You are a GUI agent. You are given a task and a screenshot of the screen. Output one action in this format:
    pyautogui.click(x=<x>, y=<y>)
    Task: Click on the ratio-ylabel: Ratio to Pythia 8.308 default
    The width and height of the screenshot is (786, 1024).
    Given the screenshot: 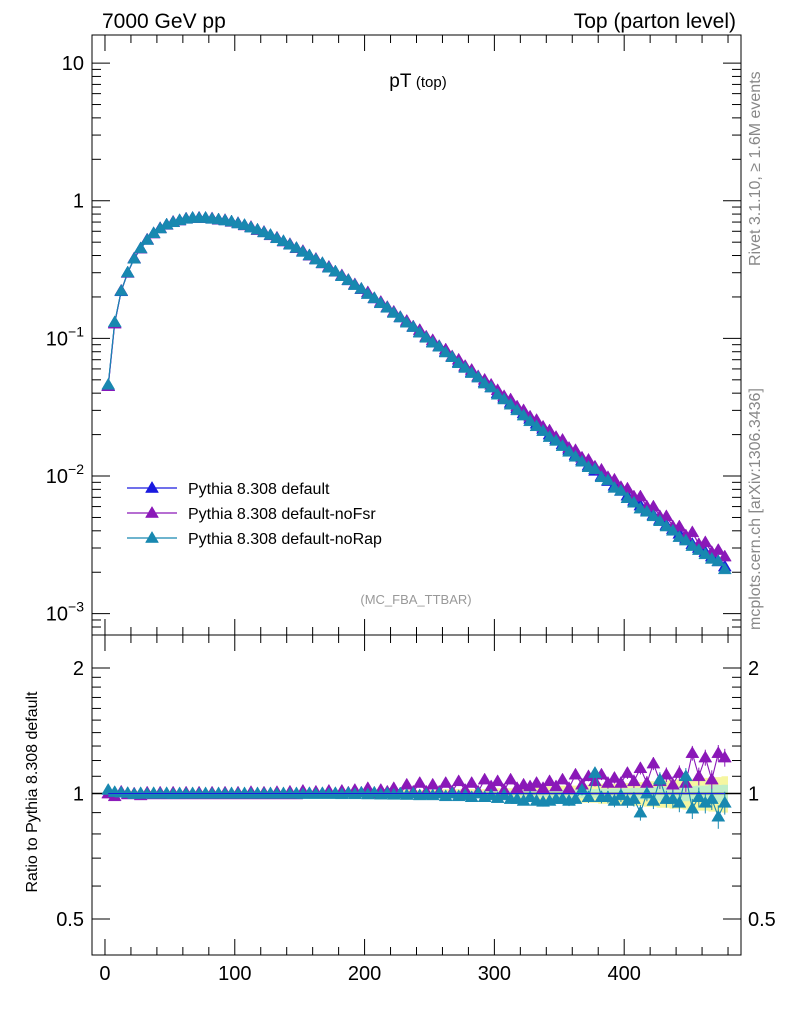 What is the action you would take?
    pyautogui.click(x=32, y=792)
    